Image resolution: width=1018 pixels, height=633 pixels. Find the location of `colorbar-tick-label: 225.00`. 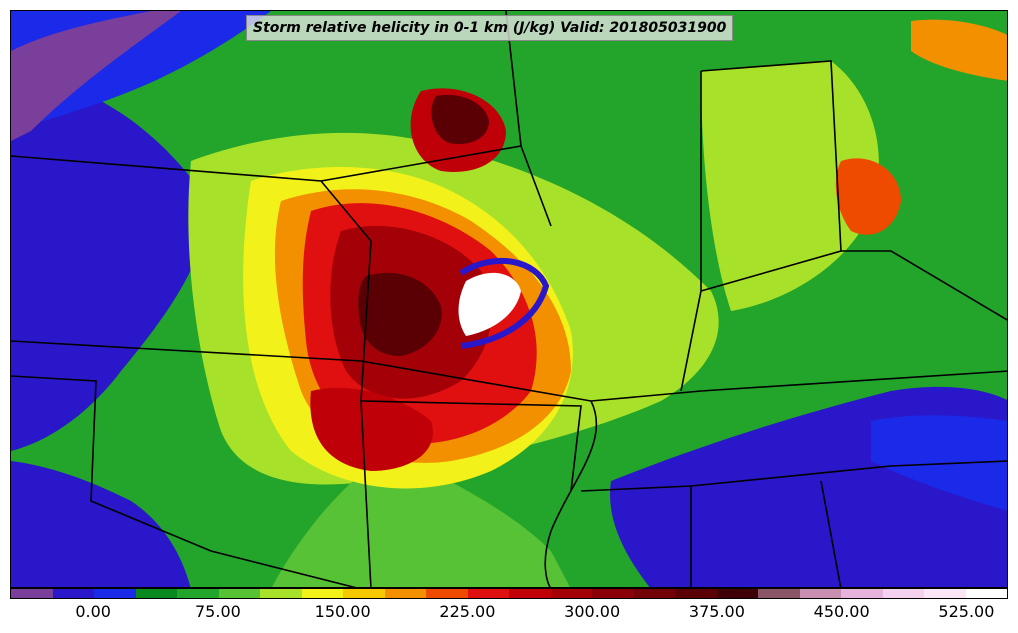

colorbar-tick-label: 225.00 is located at coordinates (467, 611).